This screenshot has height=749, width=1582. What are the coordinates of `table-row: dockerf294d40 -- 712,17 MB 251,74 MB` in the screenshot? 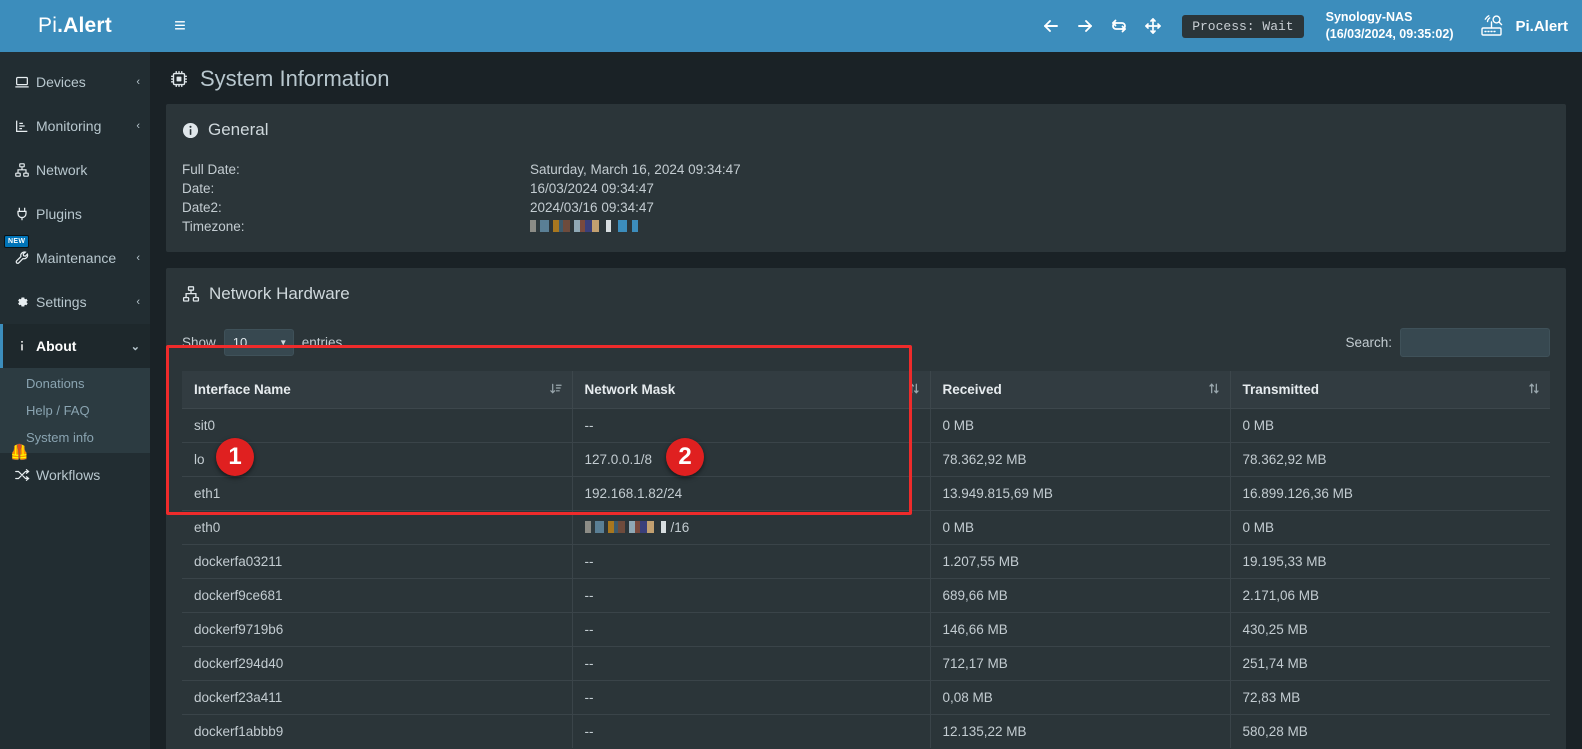 It's located at (866, 663).